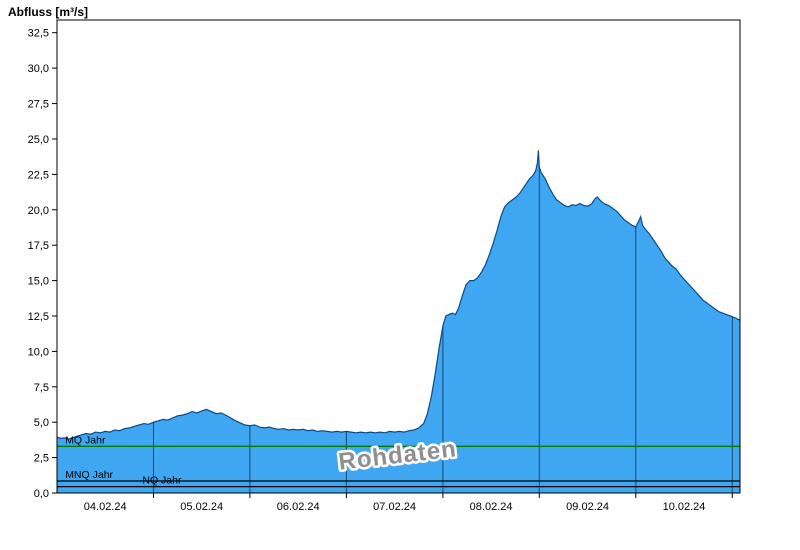 The width and height of the screenshot is (800, 550). What do you see at coordinates (41, 423) in the screenshot?
I see `y-tick-label: 5,0` at bounding box center [41, 423].